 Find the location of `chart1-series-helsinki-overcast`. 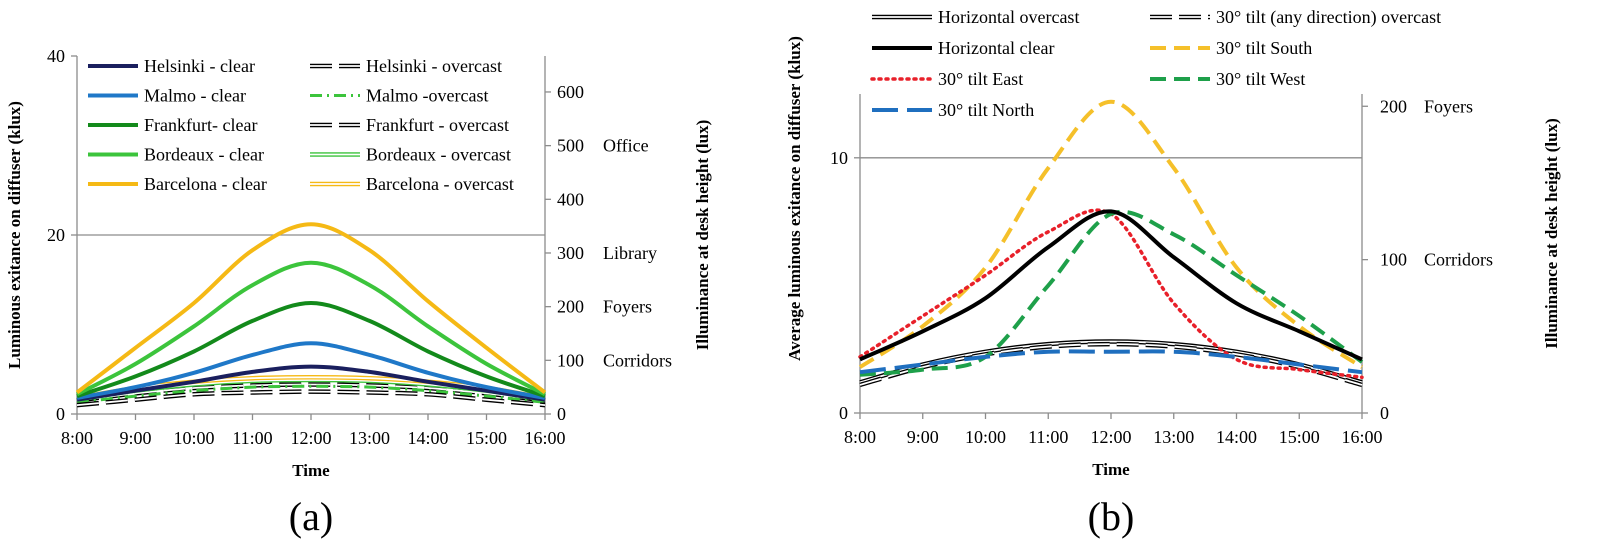

chart1-series-helsinki-overcast is located at coordinates (311, 392).